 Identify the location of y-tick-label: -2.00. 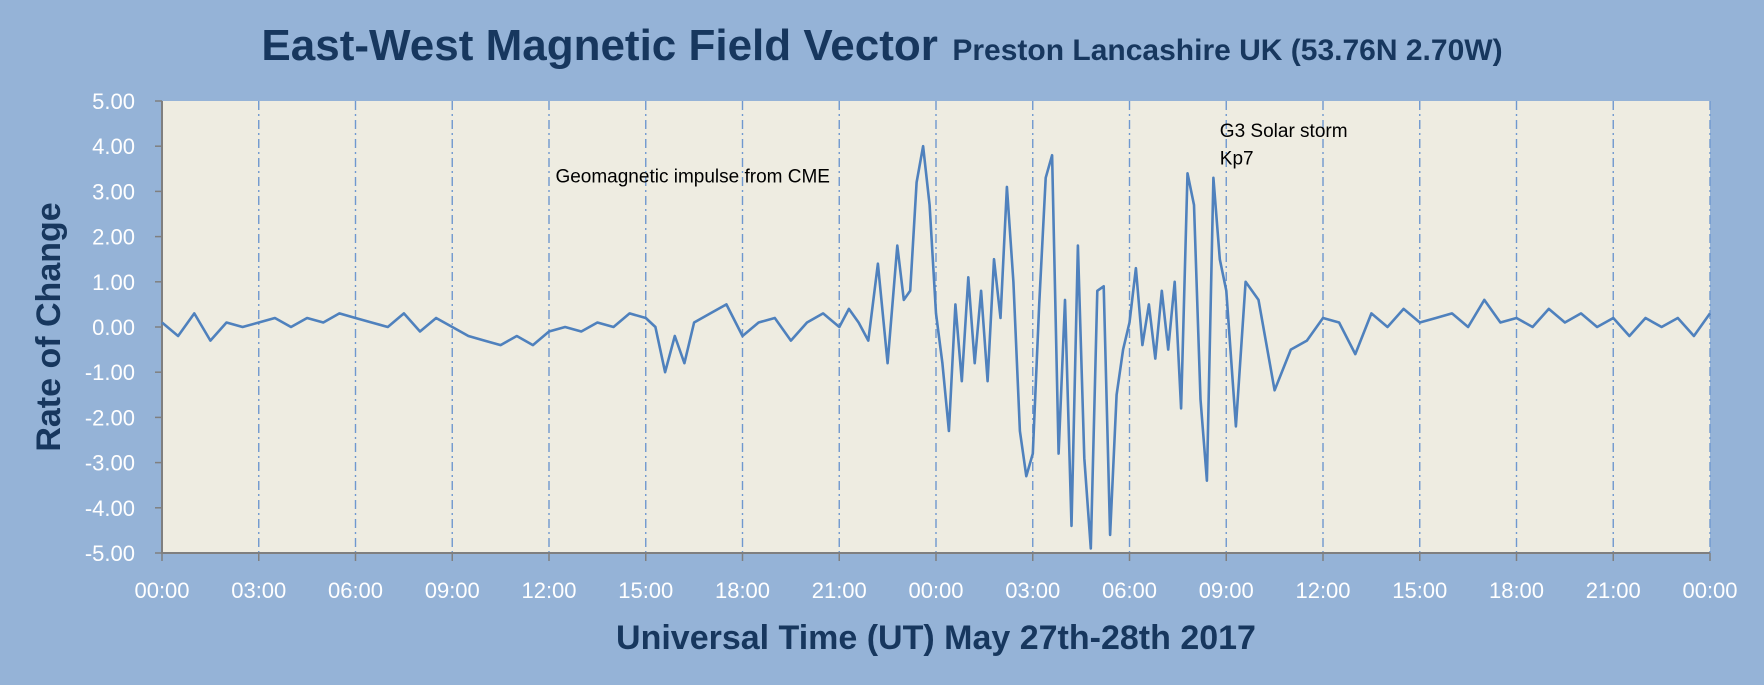
(110, 417).